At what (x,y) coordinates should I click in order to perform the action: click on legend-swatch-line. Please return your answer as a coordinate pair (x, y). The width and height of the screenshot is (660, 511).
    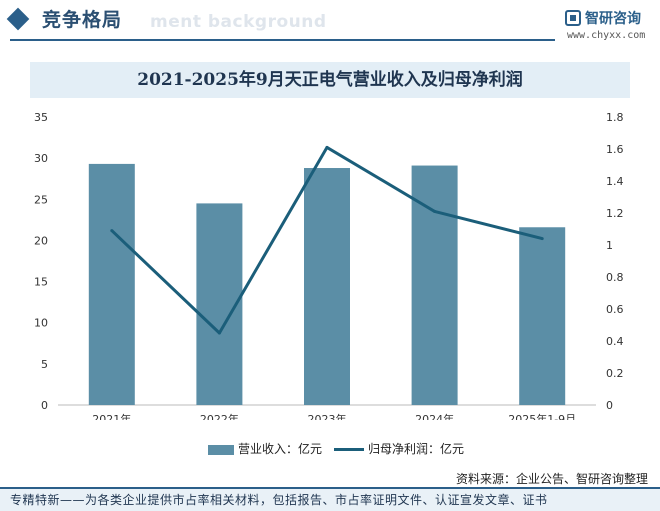
    Looking at the image, I should click on (349, 449).